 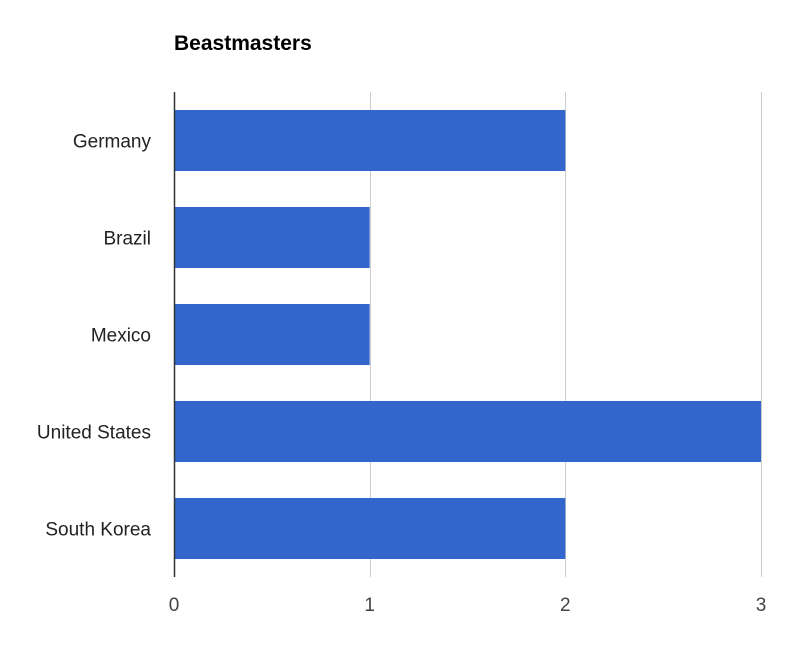 What do you see at coordinates (127, 239) in the screenshot?
I see `category-label: Brazil` at bounding box center [127, 239].